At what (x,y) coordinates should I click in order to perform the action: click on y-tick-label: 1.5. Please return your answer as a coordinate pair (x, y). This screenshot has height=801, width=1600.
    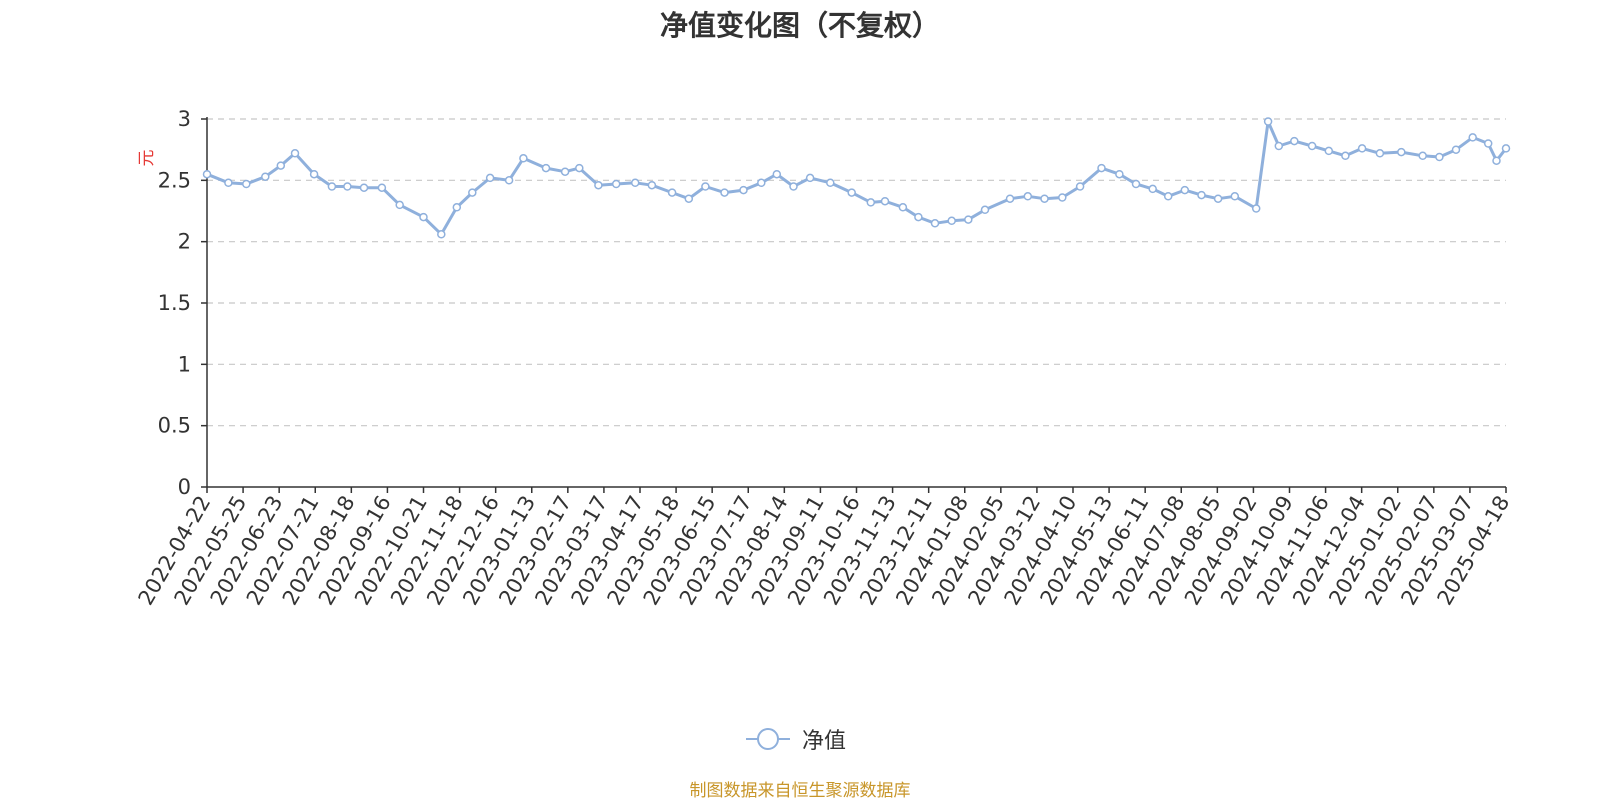
    Looking at the image, I should click on (174, 303).